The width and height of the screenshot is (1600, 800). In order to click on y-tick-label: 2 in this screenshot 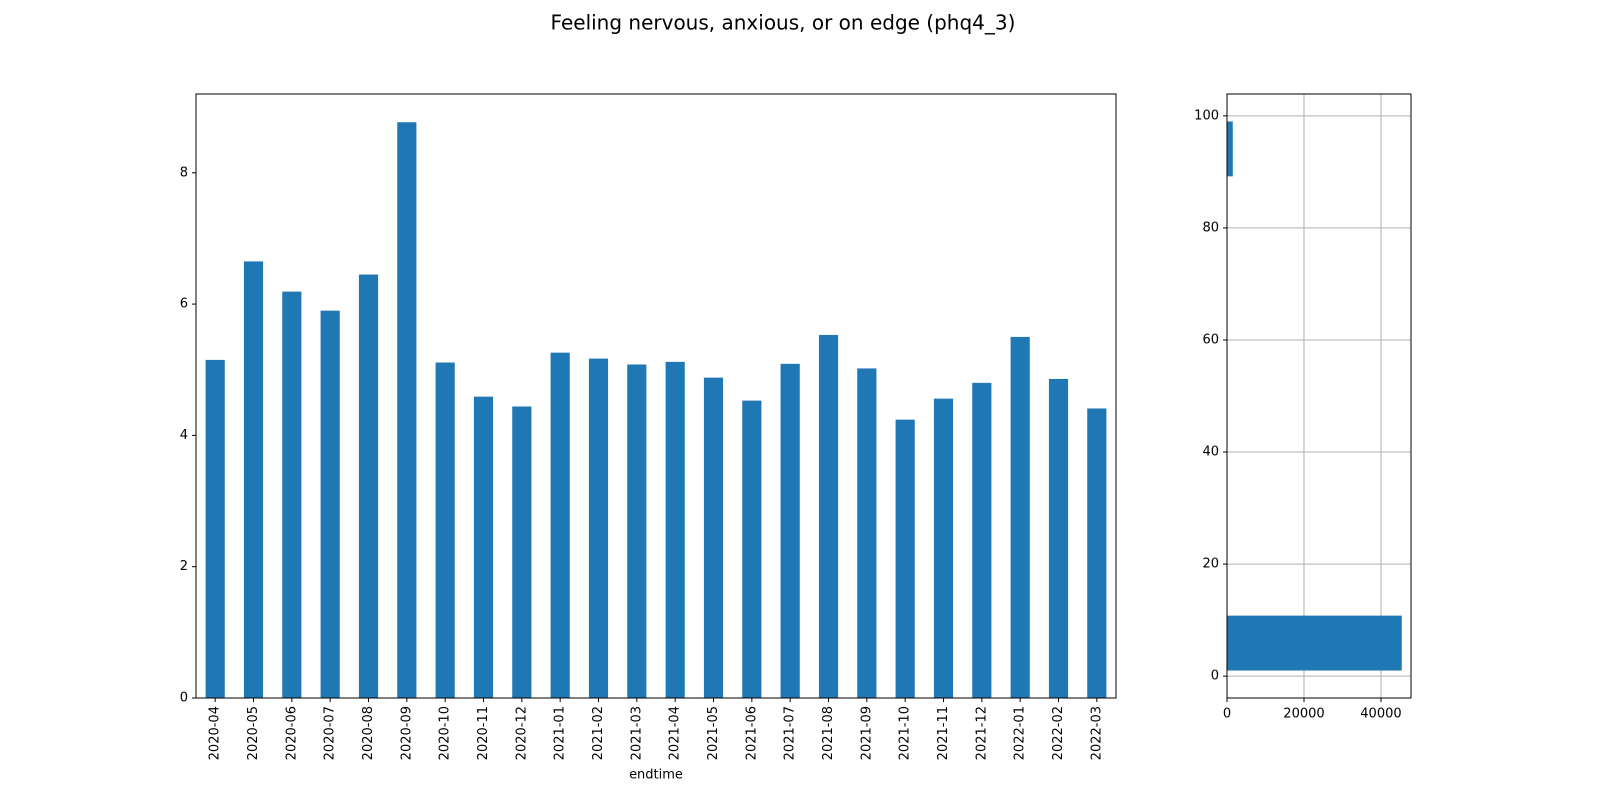, I will do `click(184, 566)`.